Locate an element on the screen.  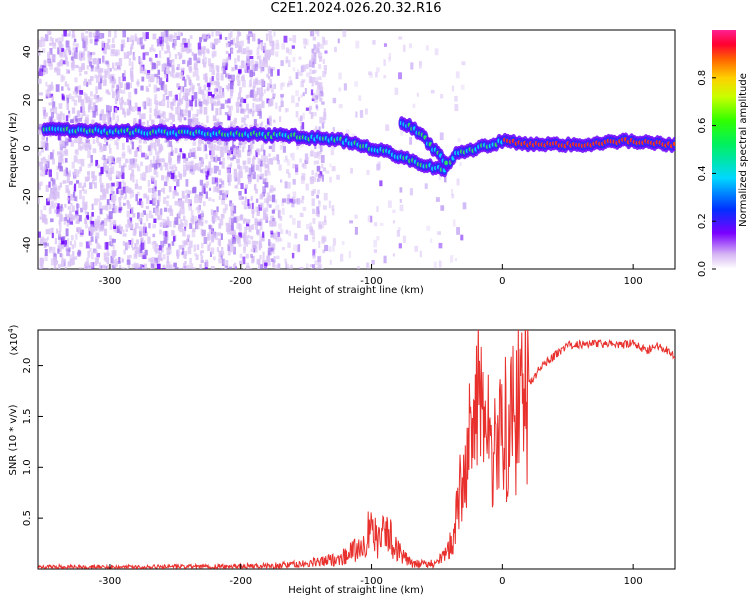
colorbar-tick-label: 0.6 is located at coordinates (702, 126).